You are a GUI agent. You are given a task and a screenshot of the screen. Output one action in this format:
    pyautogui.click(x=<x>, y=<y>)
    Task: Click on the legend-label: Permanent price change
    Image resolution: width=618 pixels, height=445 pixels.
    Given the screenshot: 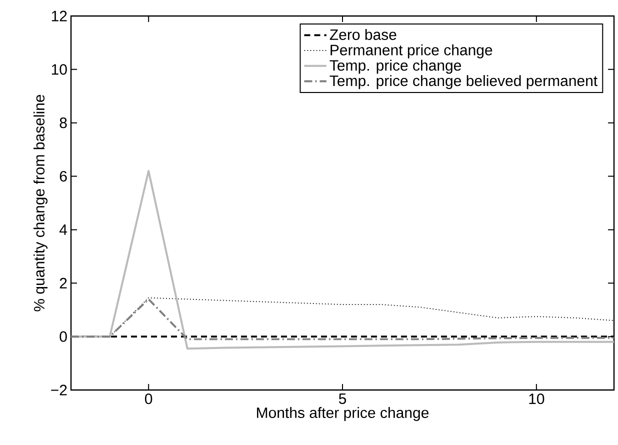 What is the action you would take?
    pyautogui.click(x=411, y=51)
    